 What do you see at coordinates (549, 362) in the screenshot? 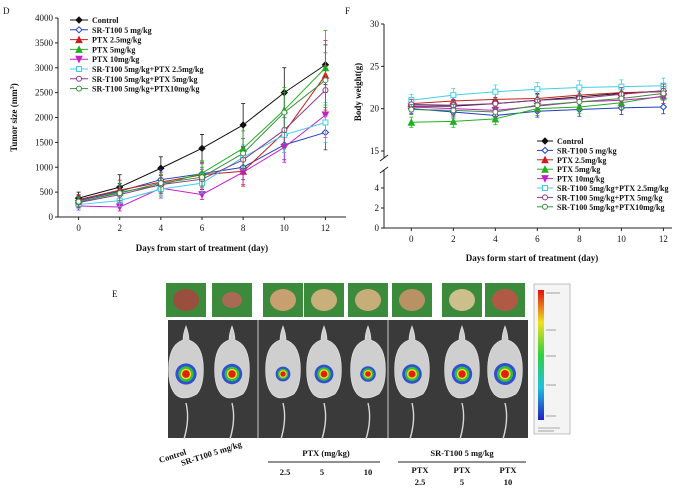
I see `scale-ticks` at bounding box center [549, 362].